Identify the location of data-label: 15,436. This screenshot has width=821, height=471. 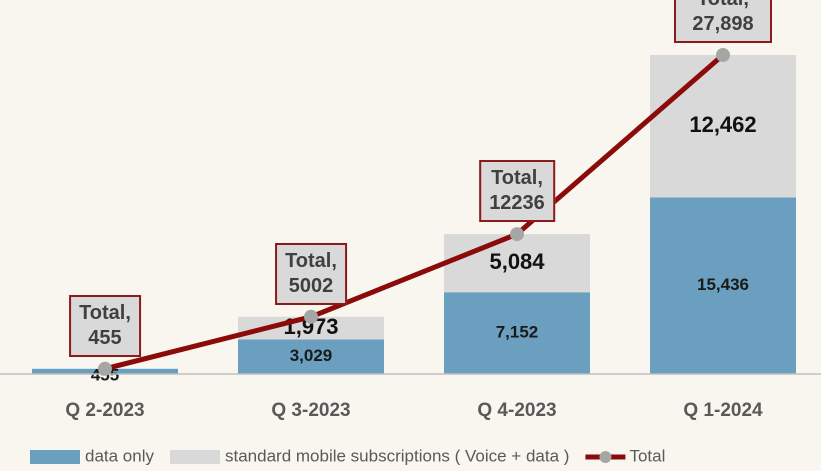
(723, 284).